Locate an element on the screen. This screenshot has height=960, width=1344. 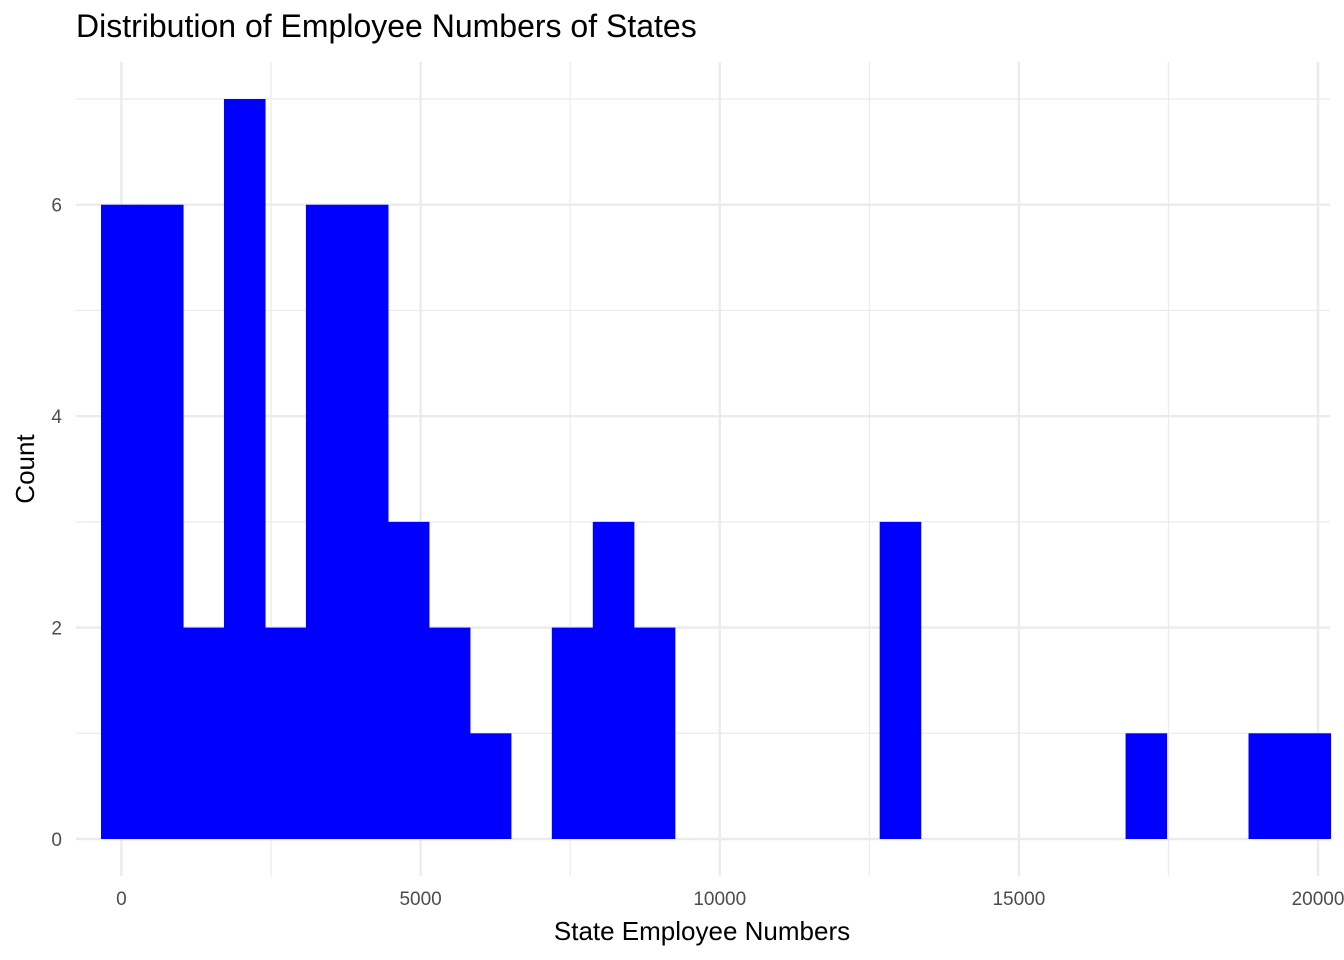
x-tick-label: 20000 is located at coordinates (1318, 899).